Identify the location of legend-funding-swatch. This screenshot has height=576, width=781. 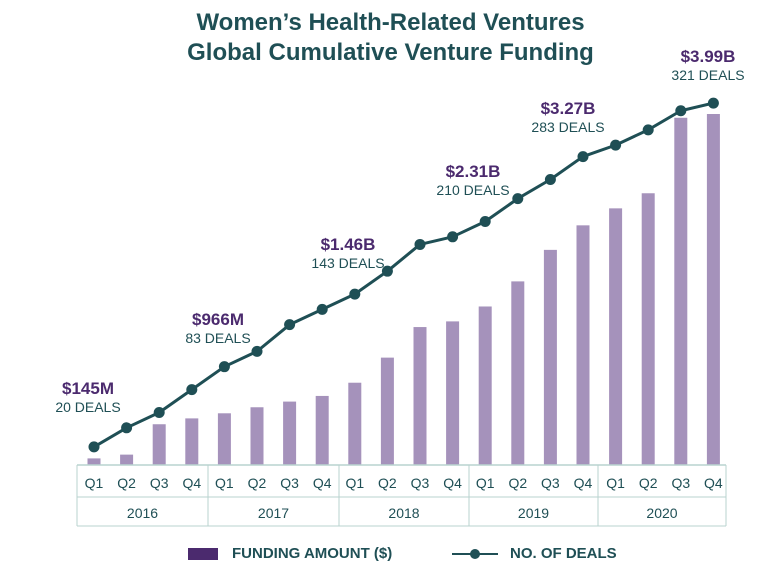
(203, 553).